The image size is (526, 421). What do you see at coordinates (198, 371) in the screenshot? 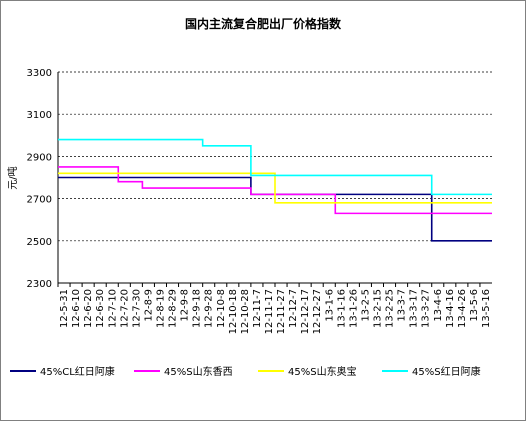
I see `legend-label: 45%S山东香西` at bounding box center [198, 371].